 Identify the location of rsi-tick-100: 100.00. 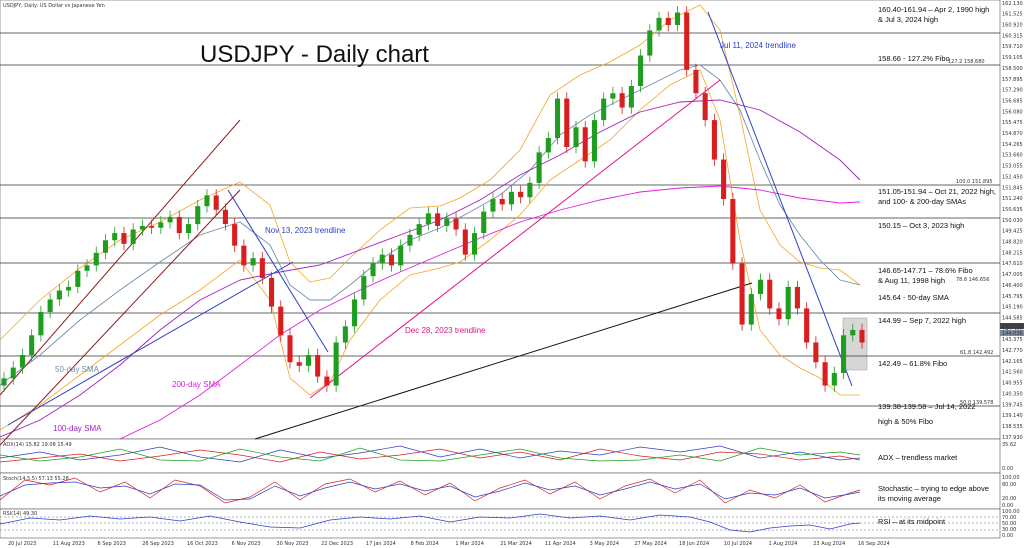
(1011, 512).